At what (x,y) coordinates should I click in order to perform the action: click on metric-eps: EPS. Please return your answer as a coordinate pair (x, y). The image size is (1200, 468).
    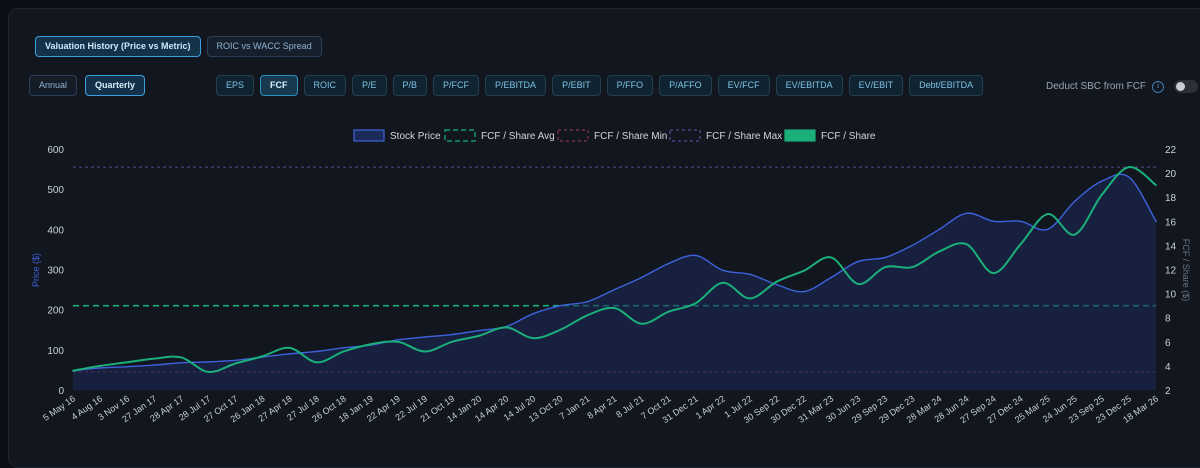
    Looking at the image, I should click on (235, 85).